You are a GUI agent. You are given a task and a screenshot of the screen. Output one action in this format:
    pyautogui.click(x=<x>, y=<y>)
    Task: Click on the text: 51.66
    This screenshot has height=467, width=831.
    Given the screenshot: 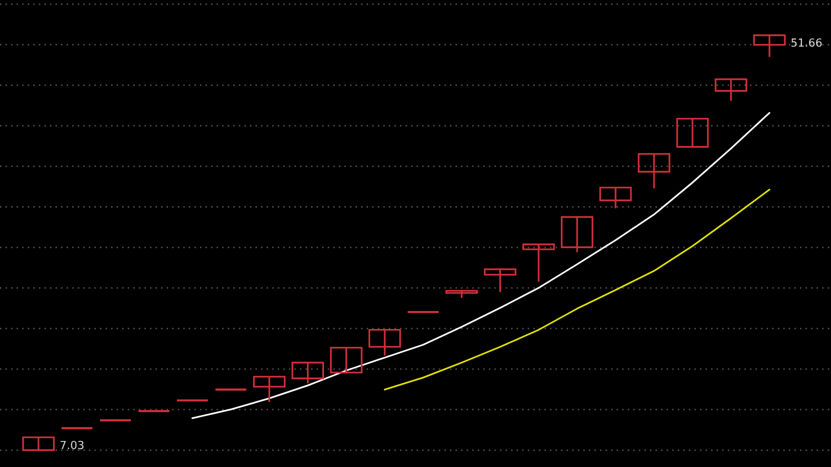 What is the action you would take?
    pyautogui.click(x=806, y=42)
    